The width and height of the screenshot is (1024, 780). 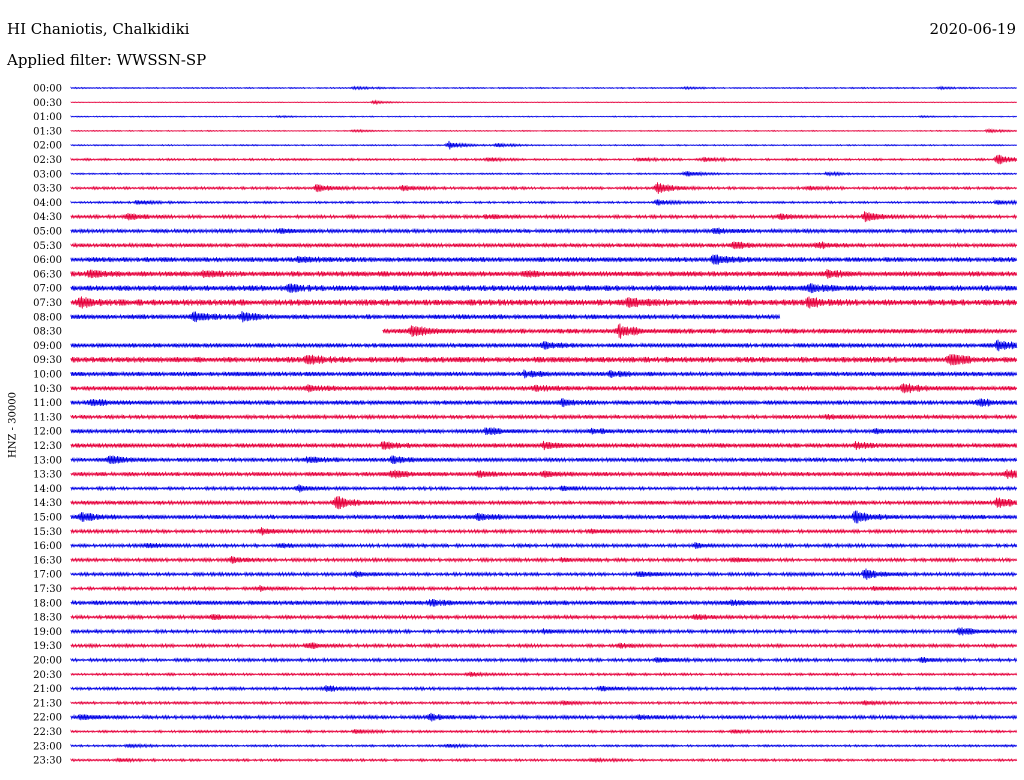 I want to click on tick-label: 14:30, so click(x=47, y=503).